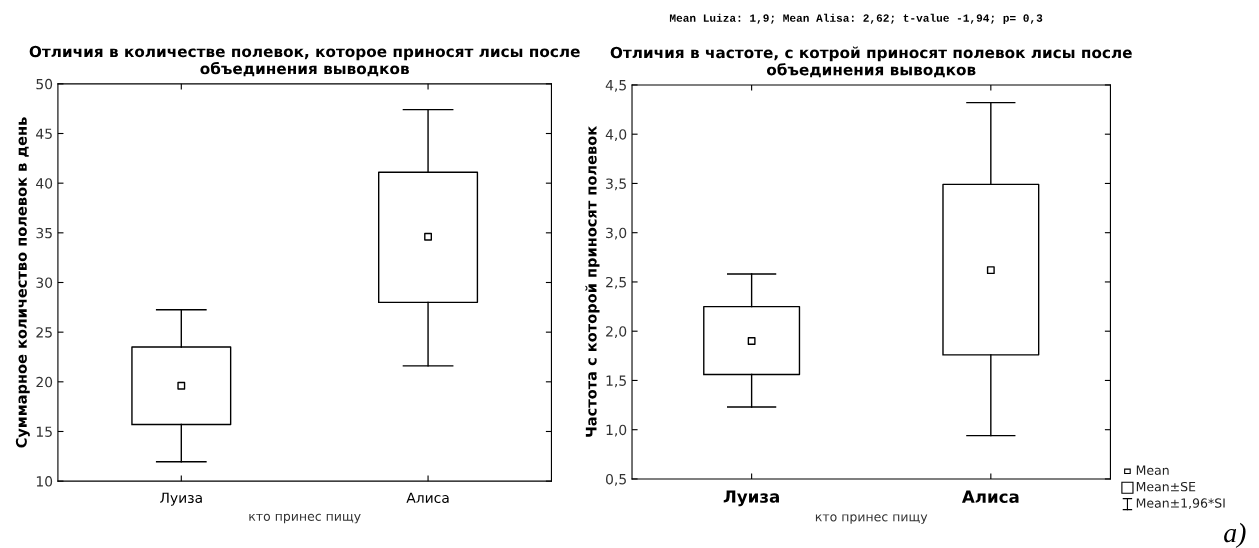 The height and width of the screenshot is (548, 1259). What do you see at coordinates (592, 281) in the screenshot?
I see `y-axis-title: Частота с которой приносят полевок` at bounding box center [592, 281].